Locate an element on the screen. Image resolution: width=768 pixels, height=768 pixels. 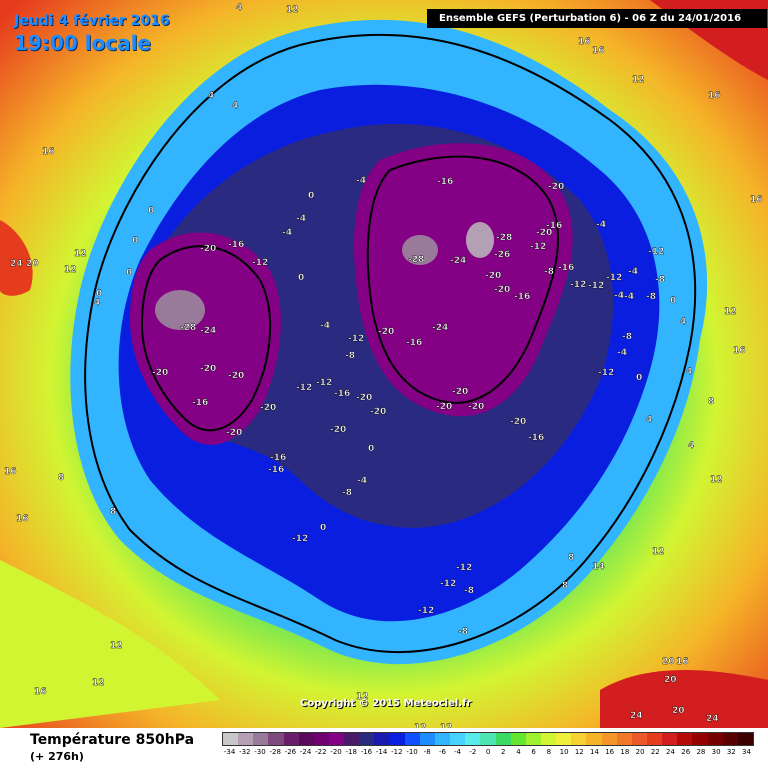
scale-label: 10 is located at coordinates (564, 752).